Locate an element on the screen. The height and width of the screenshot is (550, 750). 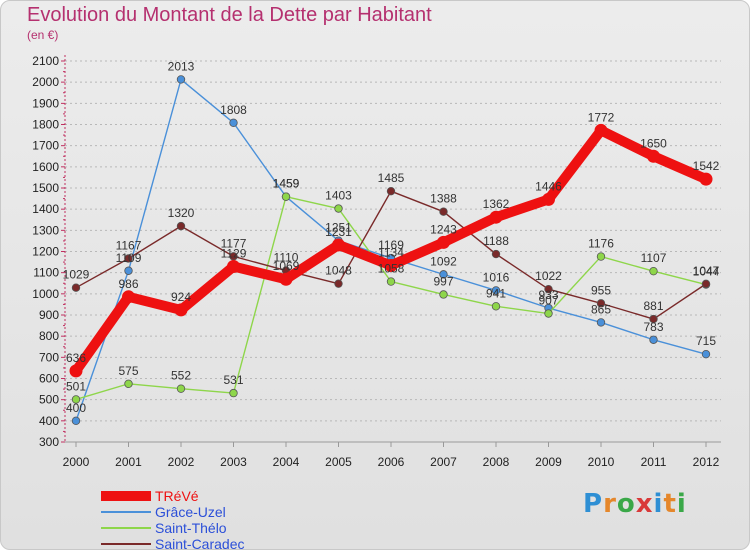
data-label: 1446 is located at coordinates (548, 186).